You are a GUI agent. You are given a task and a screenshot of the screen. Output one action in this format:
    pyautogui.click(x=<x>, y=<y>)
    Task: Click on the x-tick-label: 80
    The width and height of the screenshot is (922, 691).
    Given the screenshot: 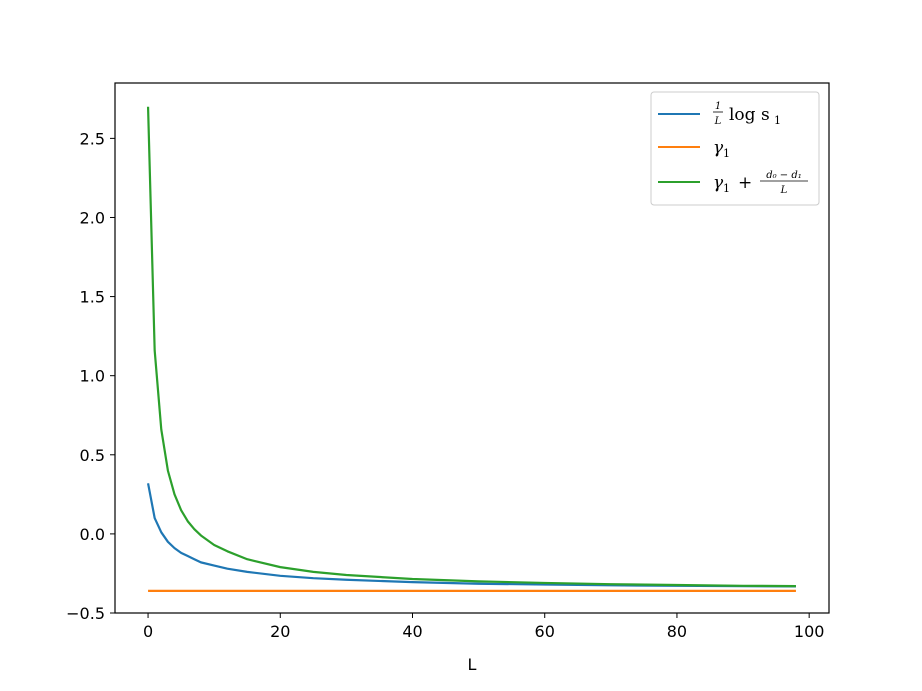 What is the action you would take?
    pyautogui.click(x=677, y=631)
    